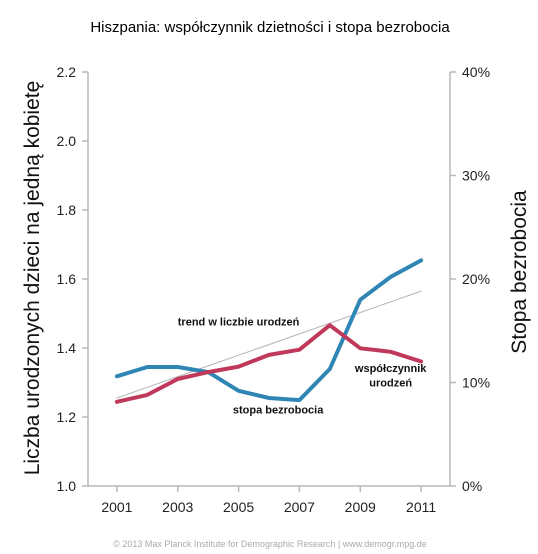 The width and height of the screenshot is (538, 554). What do you see at coordinates (360, 507) in the screenshot?
I see `x-tick-label: 2009` at bounding box center [360, 507].